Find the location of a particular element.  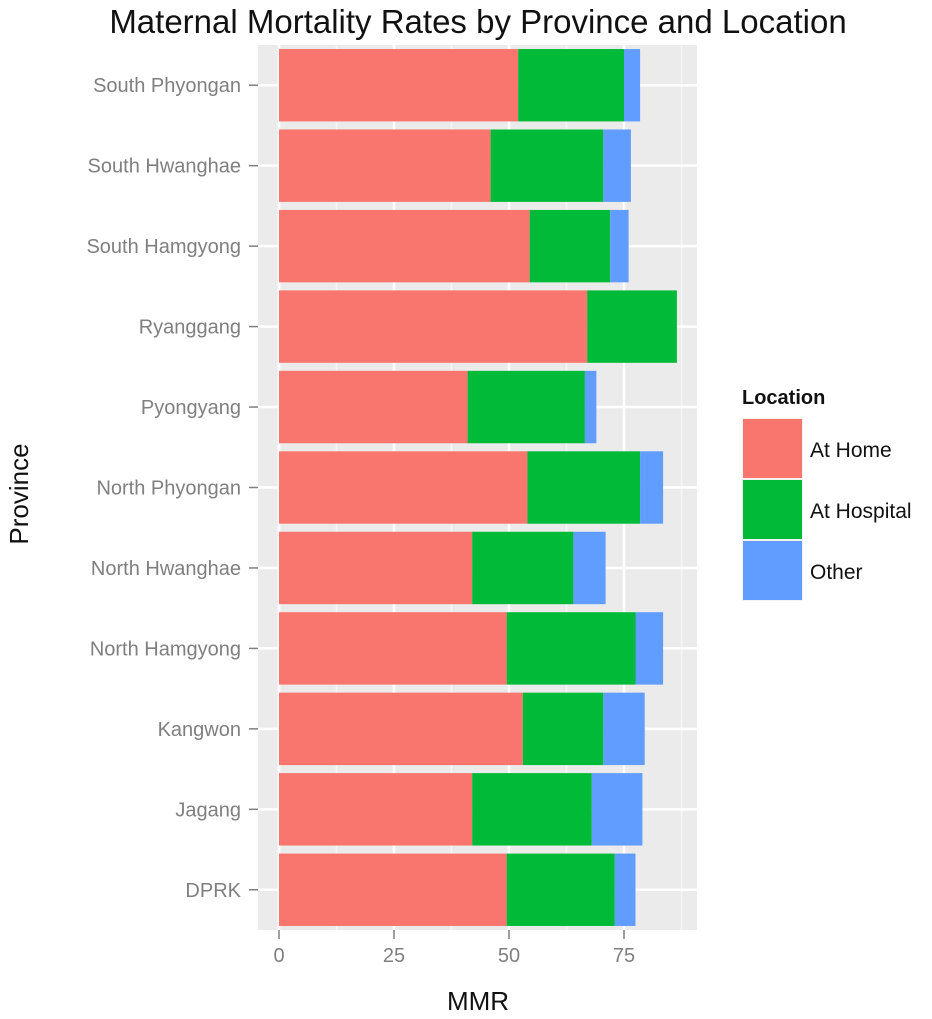

legend: Location At Home At Hospital Other is located at coordinates (827, 494).